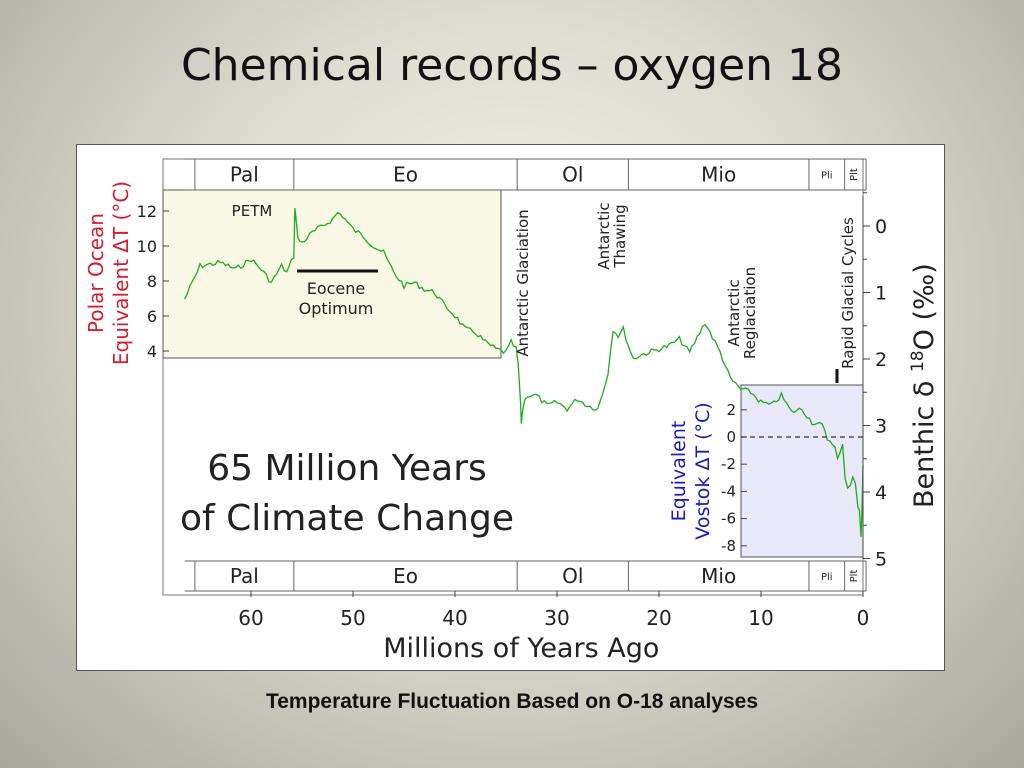  I want to click on y-right-title-sup: 18, so click(918, 361).